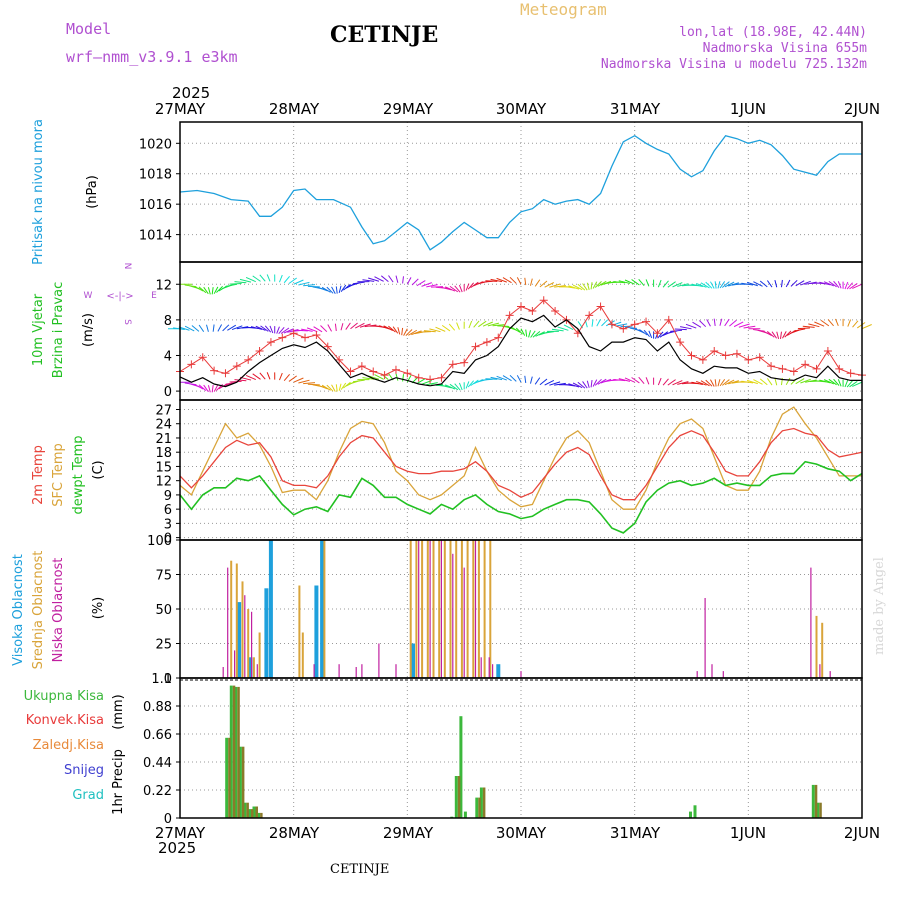  I want to click on station-elevation: Nadmorska Visina 655m, so click(784, 48).